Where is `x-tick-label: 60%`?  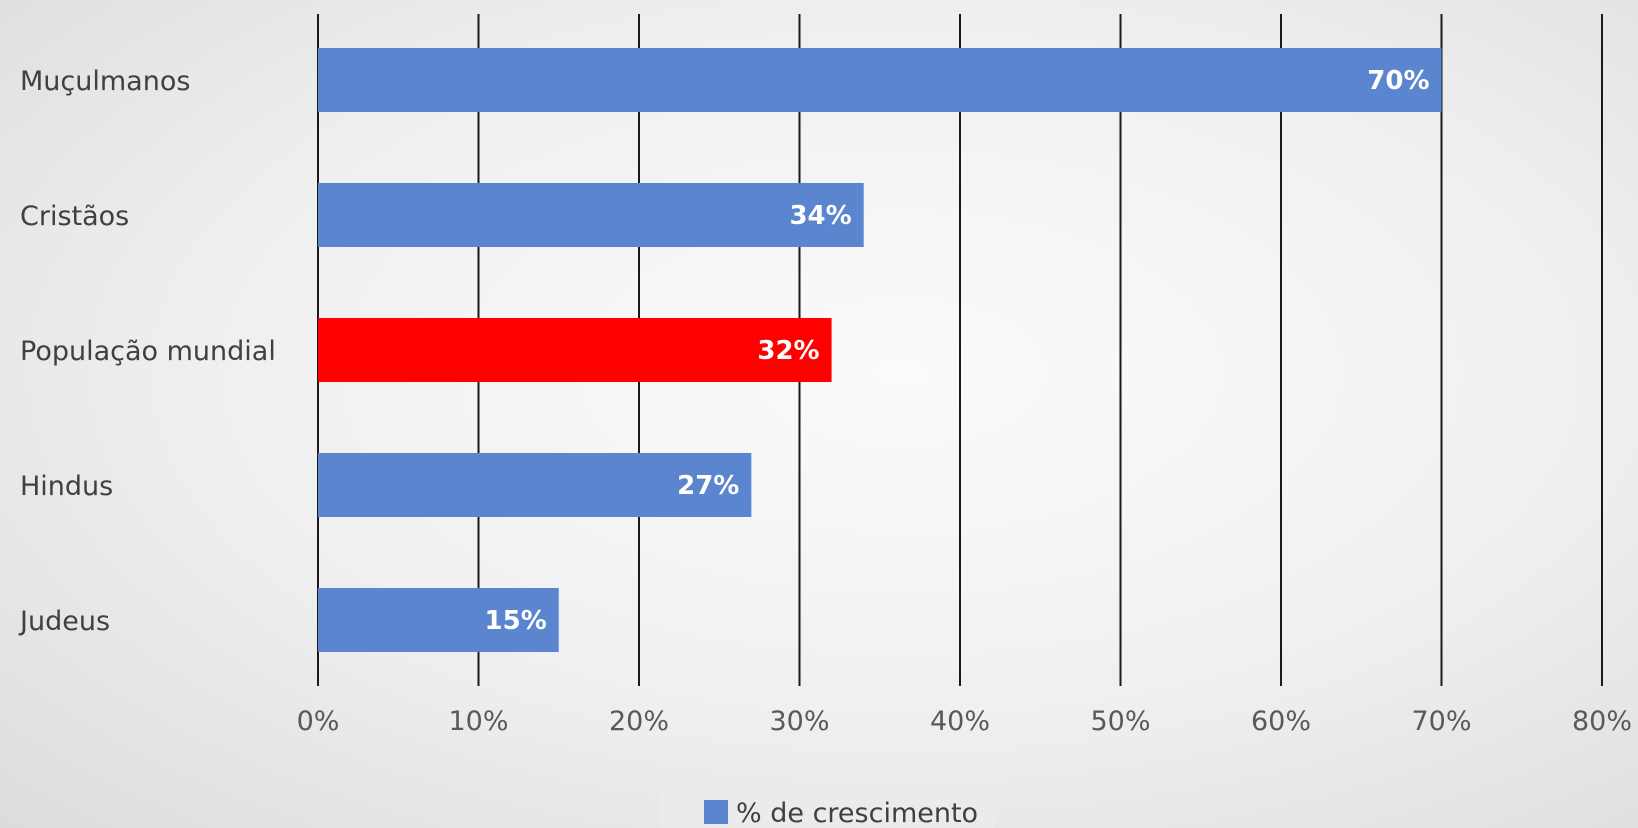
x-tick-label: 60% is located at coordinates (1281, 721).